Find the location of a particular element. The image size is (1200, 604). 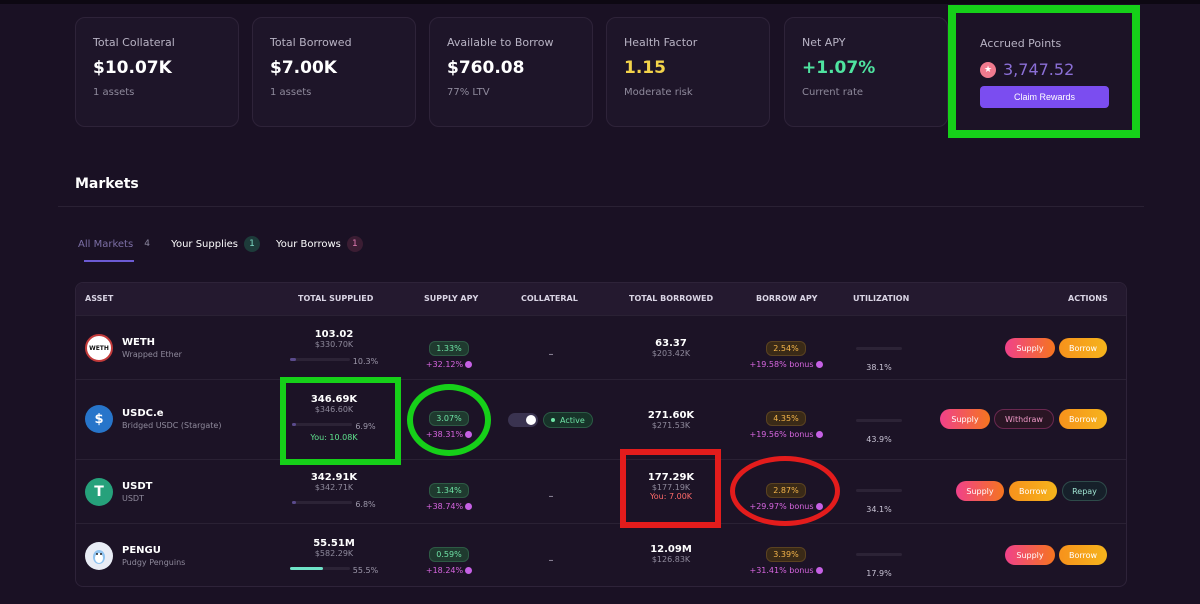

utilization-value: 43.9% is located at coordinates (879, 439).